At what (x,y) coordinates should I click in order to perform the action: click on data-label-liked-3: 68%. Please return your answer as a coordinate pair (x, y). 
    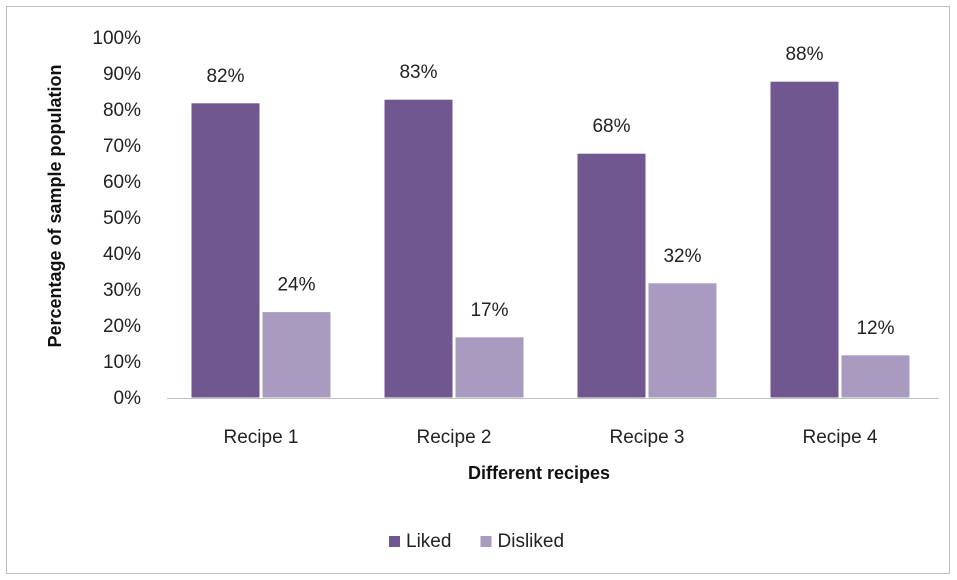
    Looking at the image, I should click on (611, 126).